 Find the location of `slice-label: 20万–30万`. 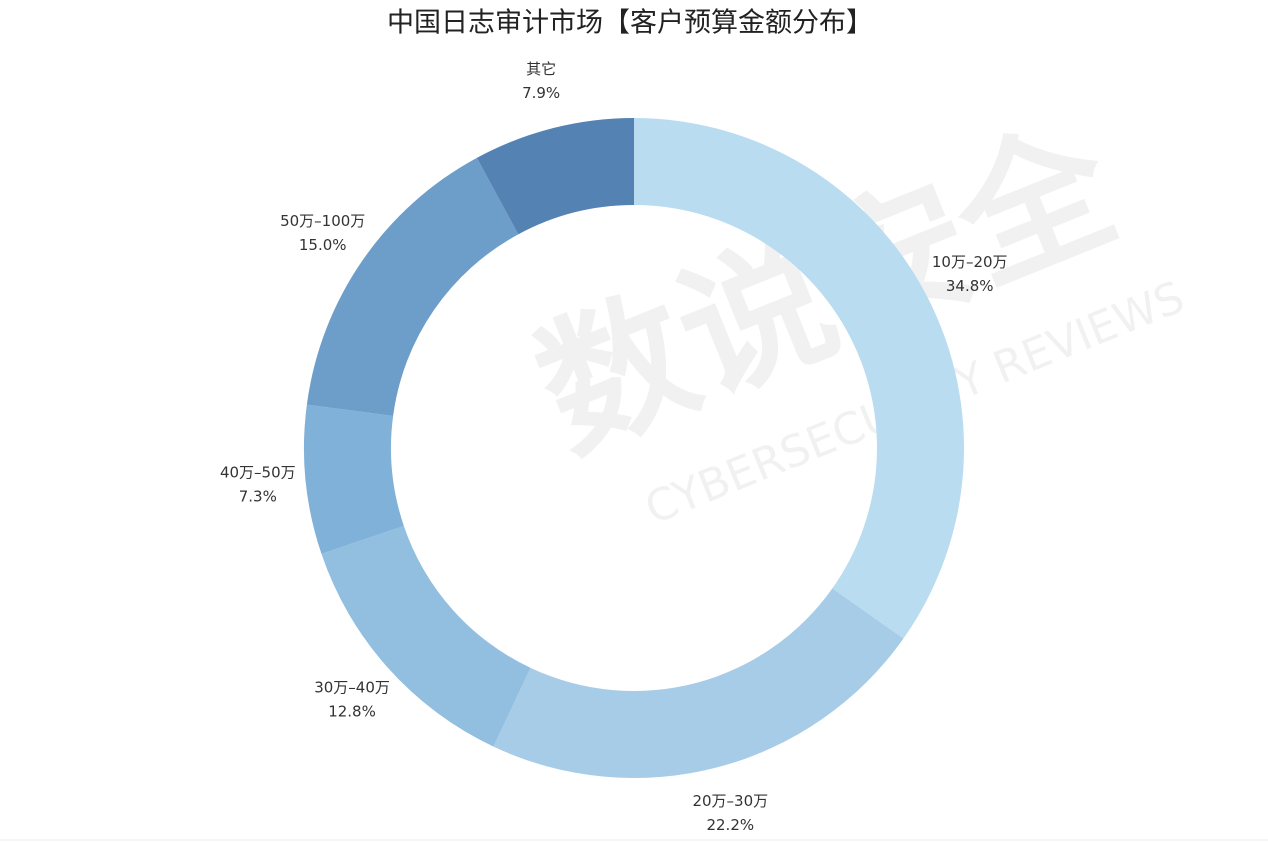

slice-label: 20万–30万 is located at coordinates (730, 801).